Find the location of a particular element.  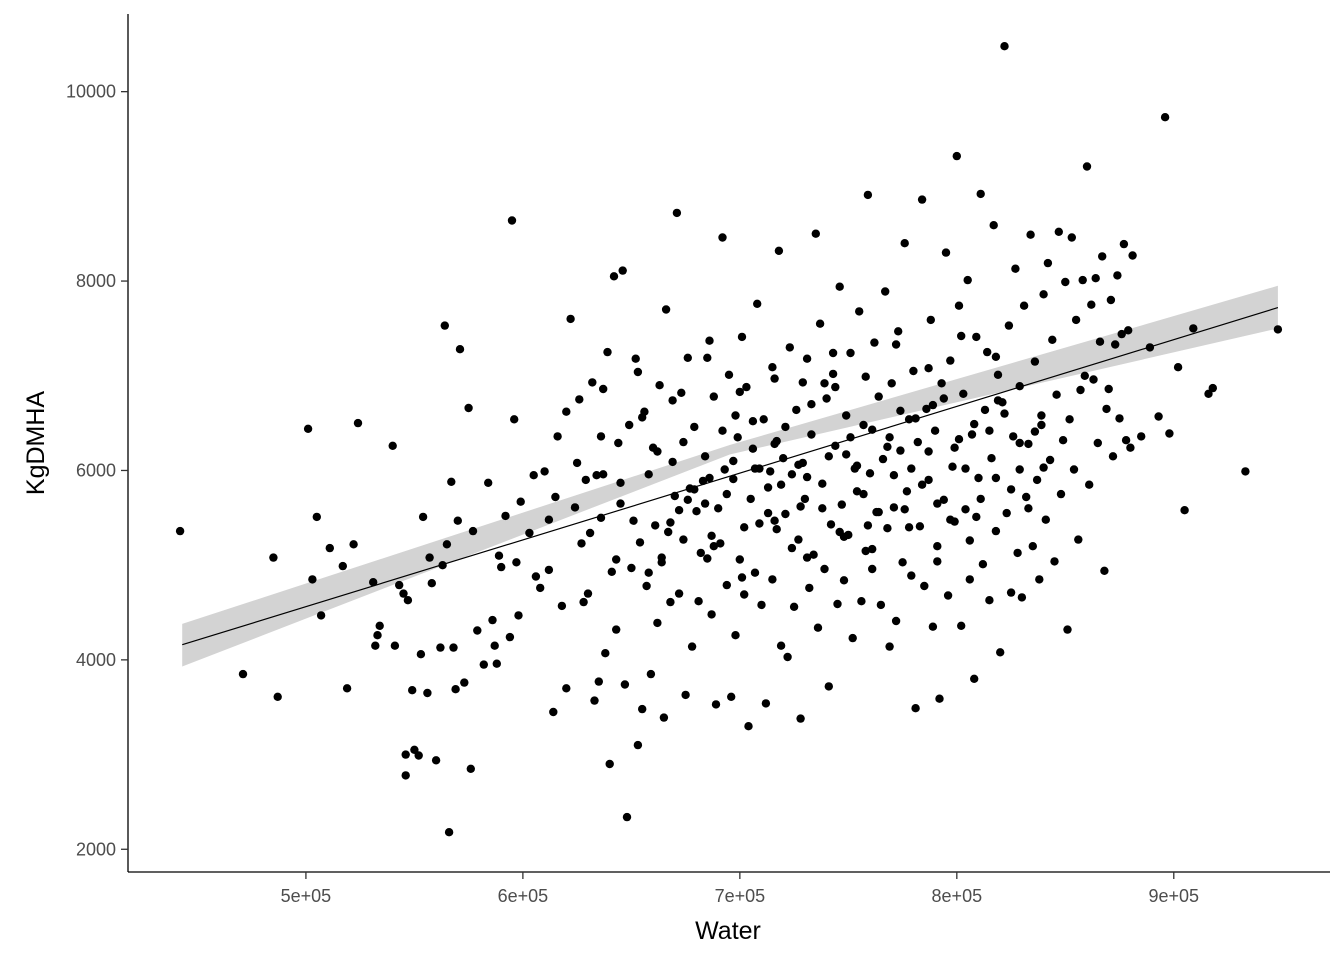

x-tick-label: 5e+05 is located at coordinates (306, 896).